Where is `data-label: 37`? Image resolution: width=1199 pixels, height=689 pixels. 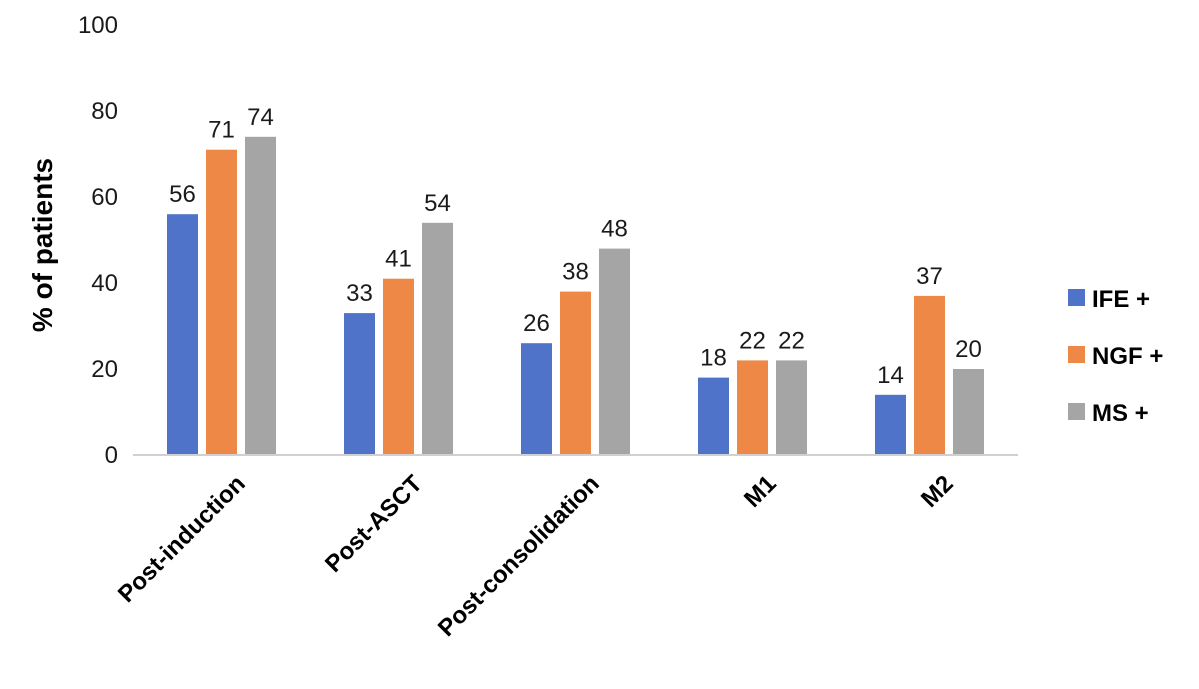
data-label: 37 is located at coordinates (929, 276).